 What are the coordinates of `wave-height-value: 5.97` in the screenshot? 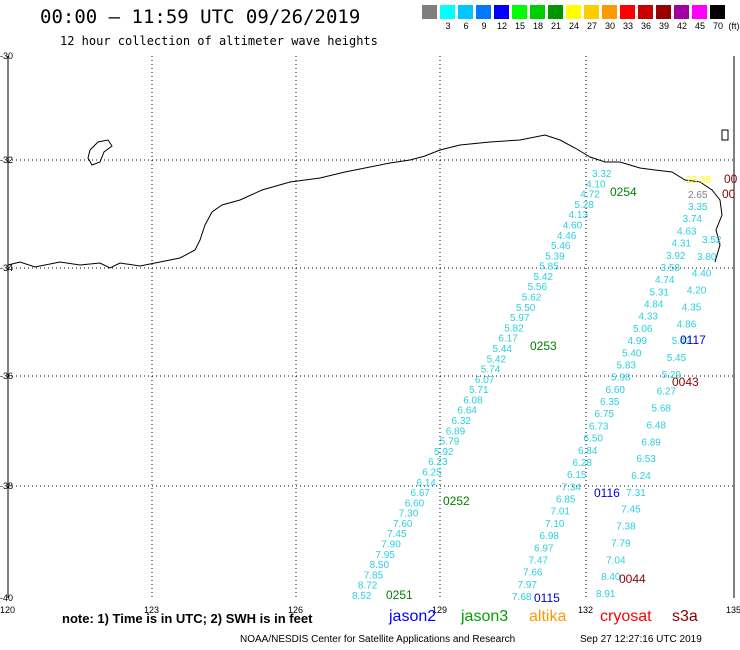 It's located at (520, 318).